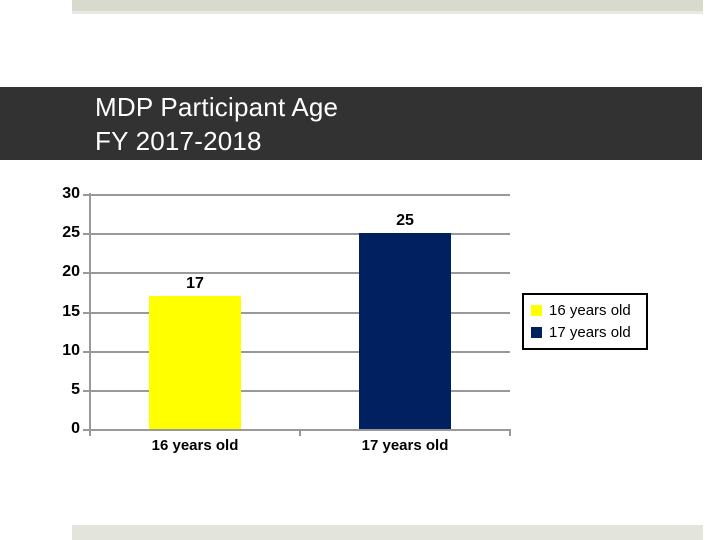  What do you see at coordinates (300, 432) in the screenshot?
I see `x-tick-middle` at bounding box center [300, 432].